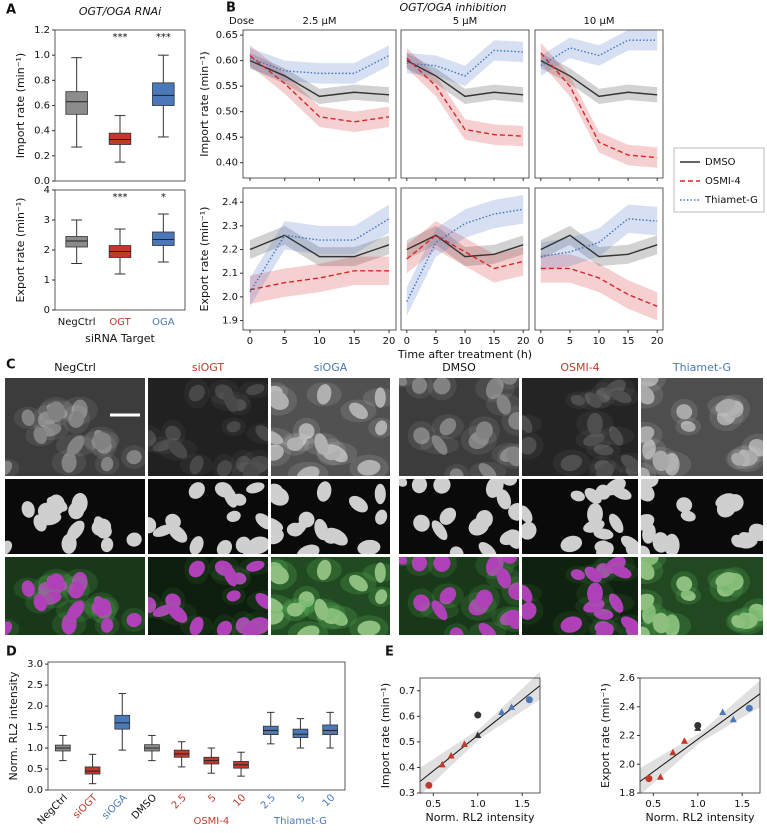 The width and height of the screenshot is (767, 833). I want to click on plot-frame, so click(465, 259).